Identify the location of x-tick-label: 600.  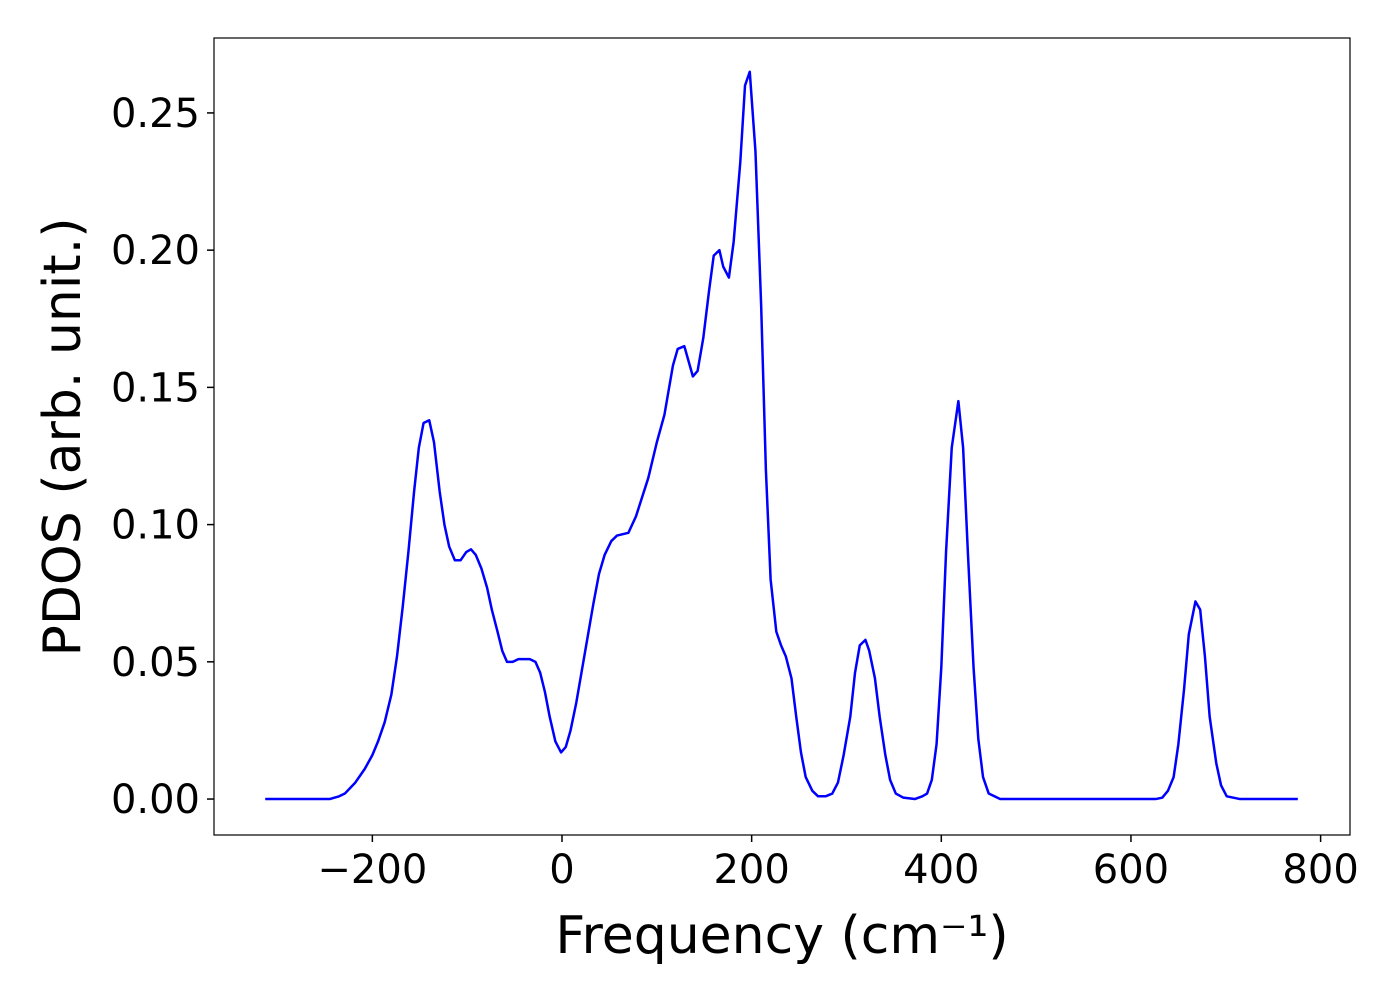
(1131, 870).